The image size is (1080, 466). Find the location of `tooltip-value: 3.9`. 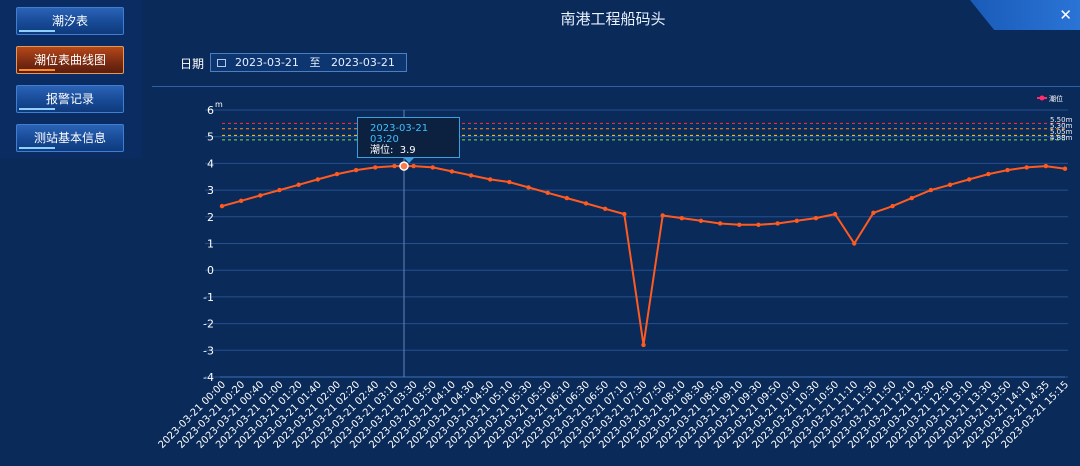

tooltip-value: 3.9 is located at coordinates (407, 150).